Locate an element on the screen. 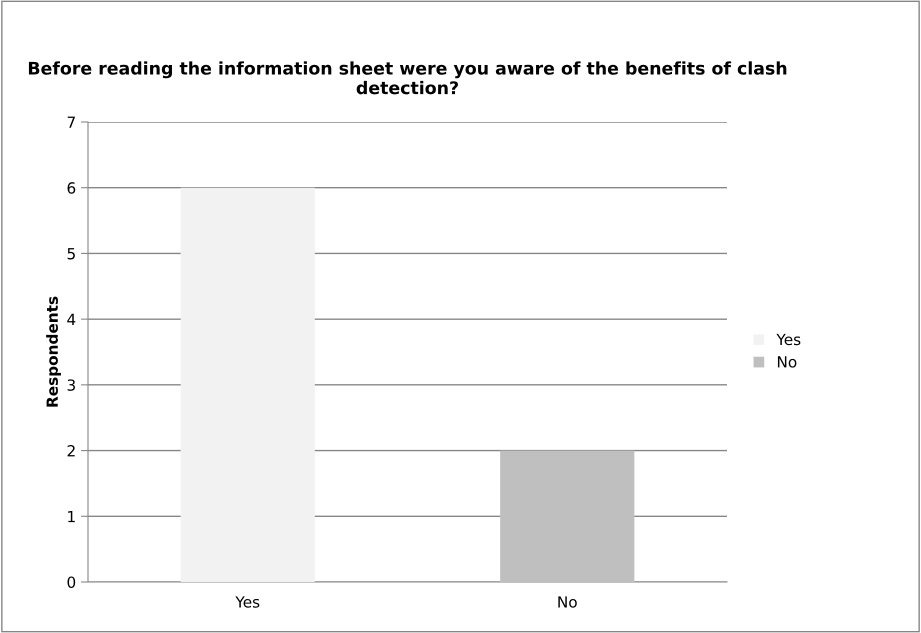  legend-label: No is located at coordinates (787, 362).